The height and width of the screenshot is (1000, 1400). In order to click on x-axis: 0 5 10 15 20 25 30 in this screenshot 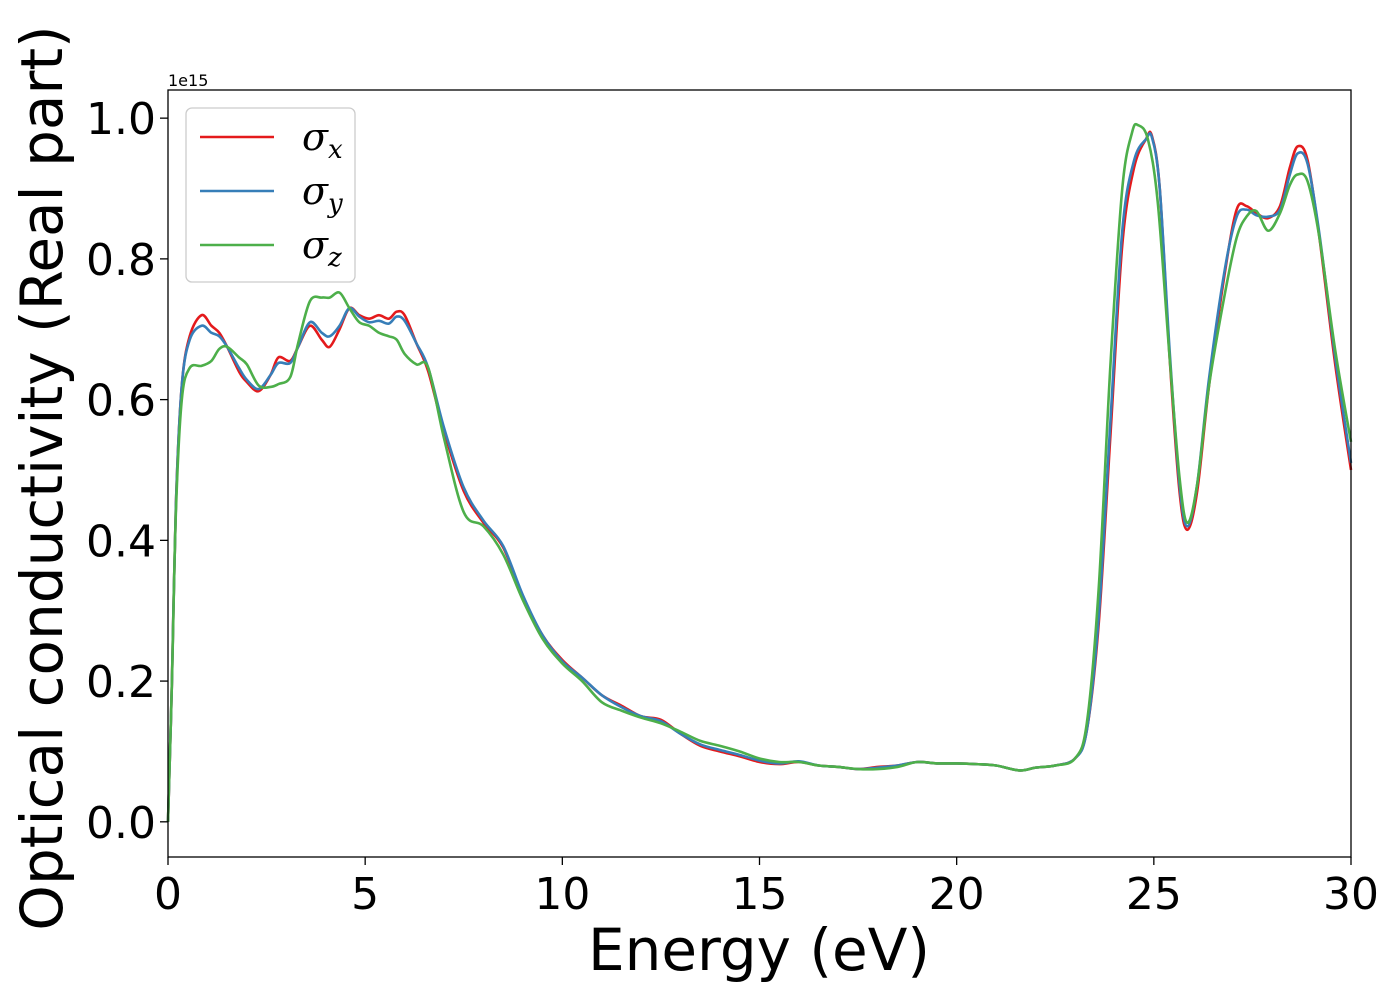, I will do `click(766, 888)`.